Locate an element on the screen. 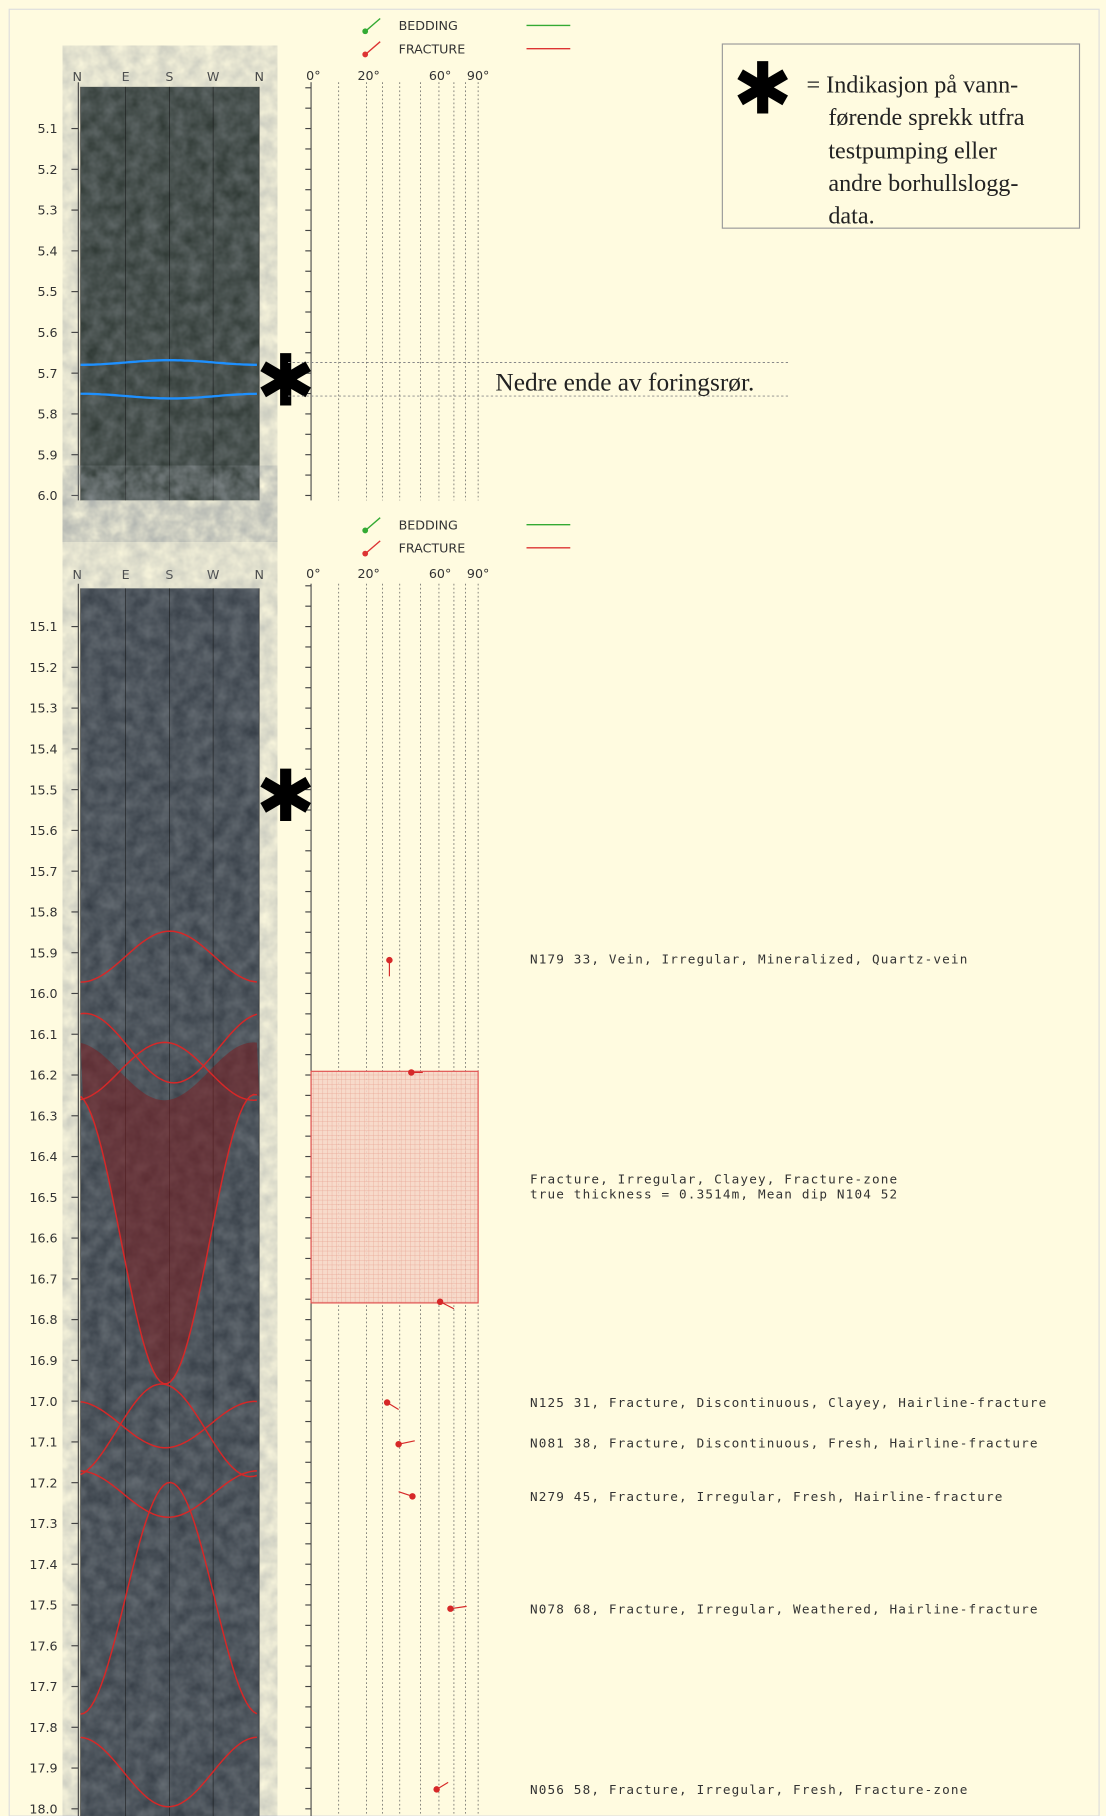 The image size is (1106, 1816). depth-label: 5.3 is located at coordinates (47, 210).